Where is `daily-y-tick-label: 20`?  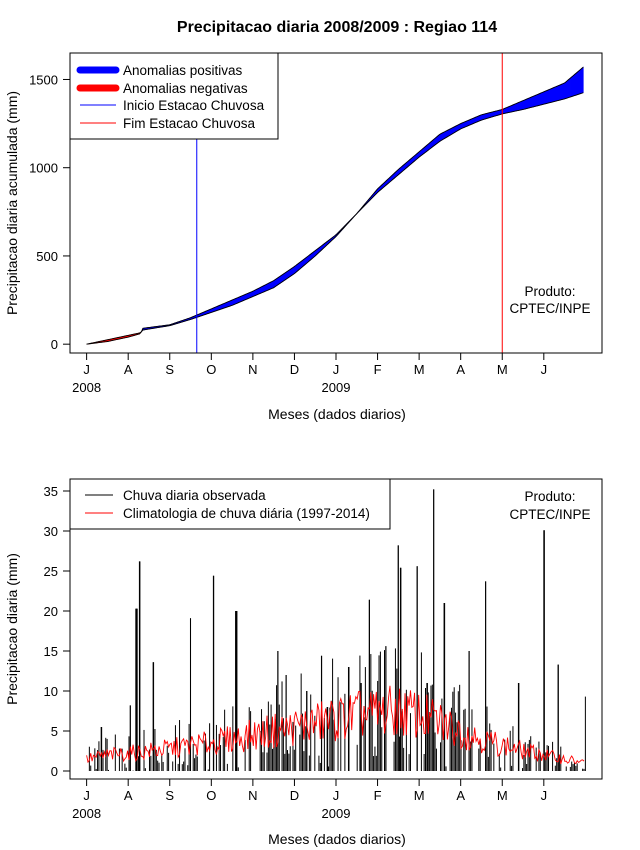 daily-y-tick-label: 20 is located at coordinates (51, 611).